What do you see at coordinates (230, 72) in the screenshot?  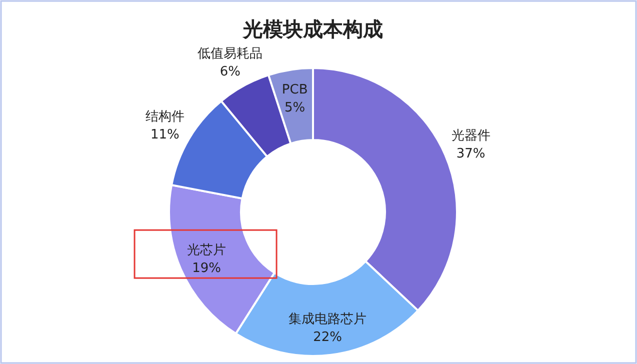 I see `data-label: 6%` at bounding box center [230, 72].